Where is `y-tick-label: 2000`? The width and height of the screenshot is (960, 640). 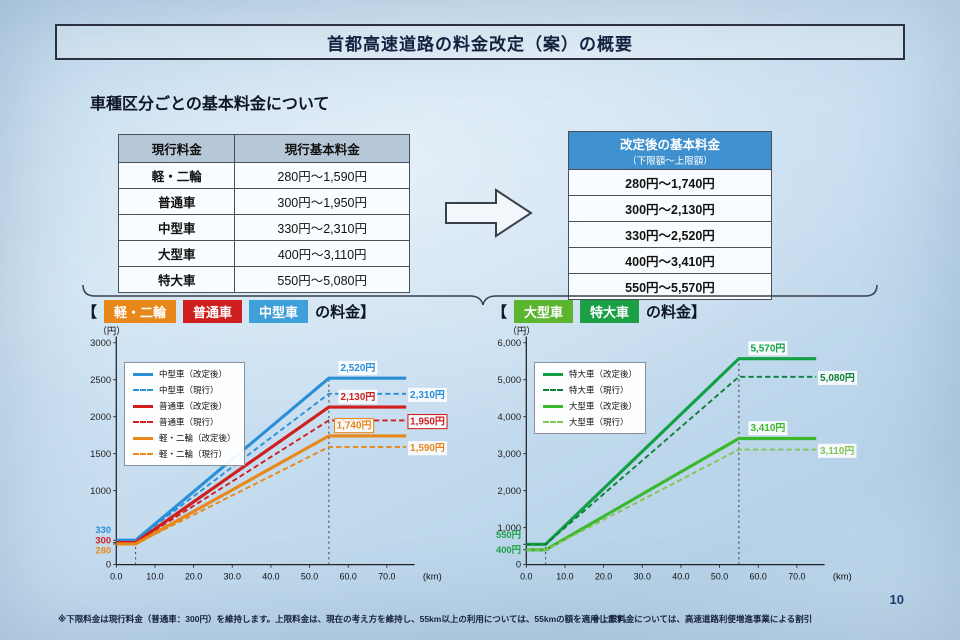
y-tick-label: 2000 is located at coordinates (100, 416).